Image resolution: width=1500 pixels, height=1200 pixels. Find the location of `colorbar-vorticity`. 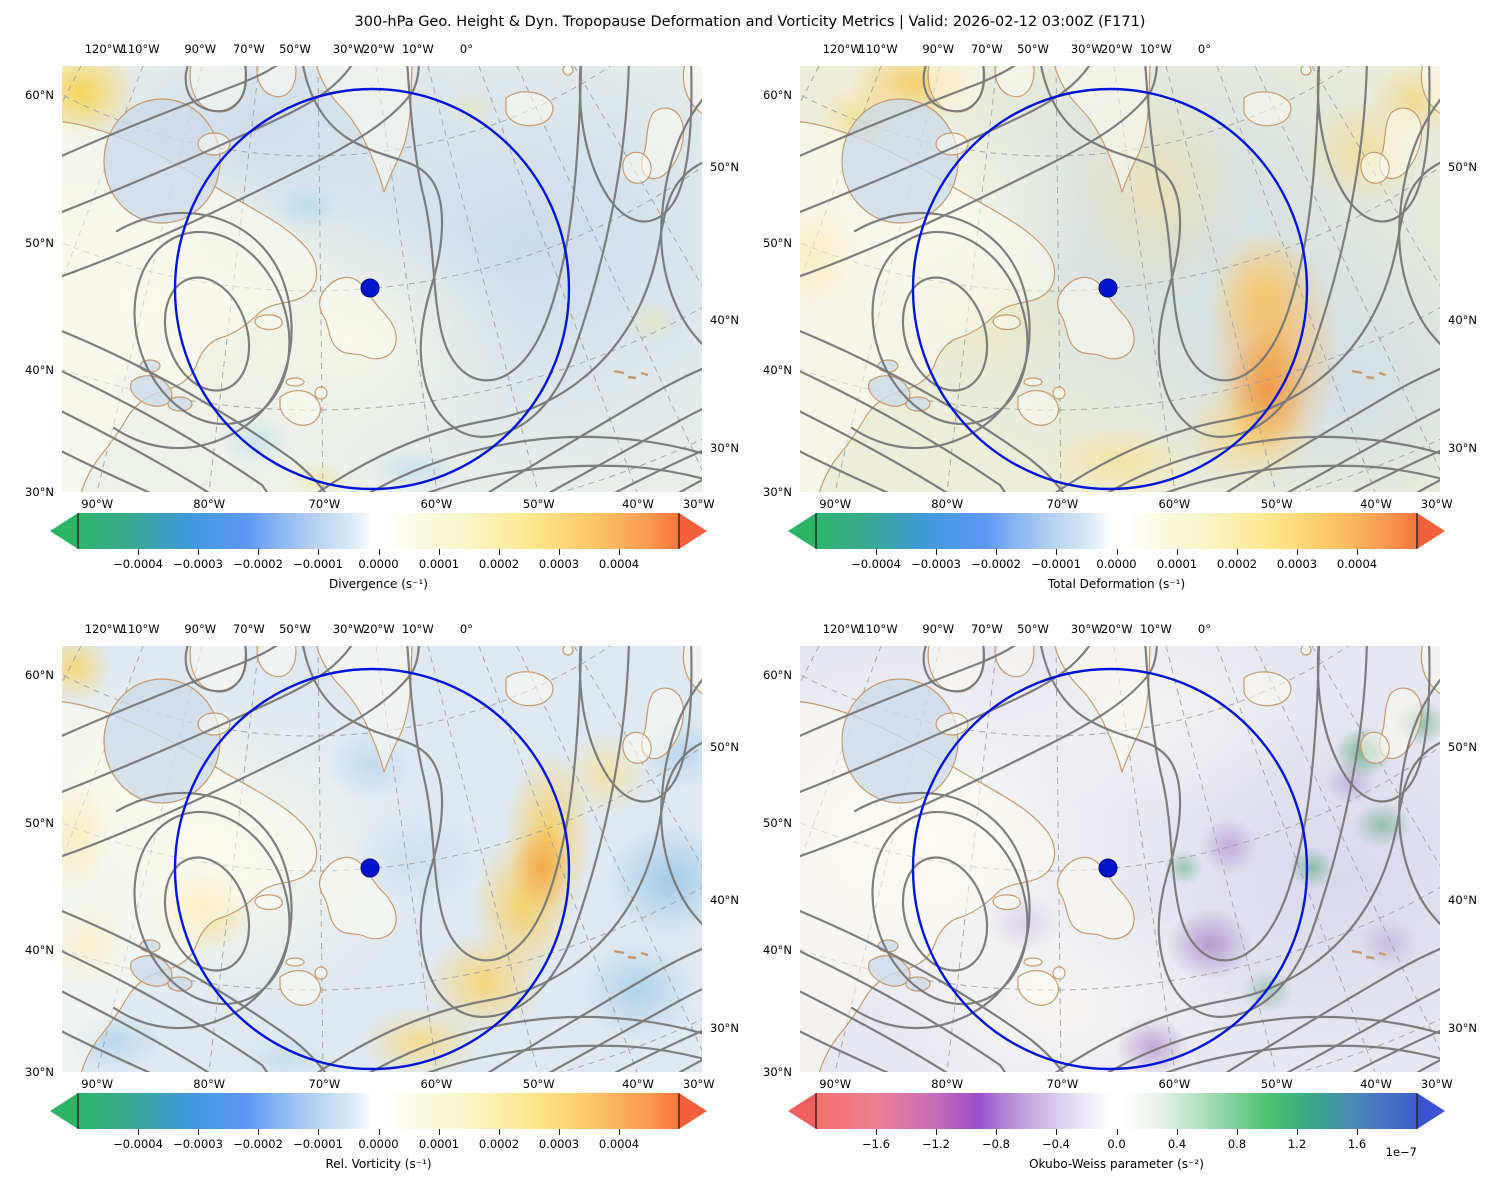

colorbar-vorticity is located at coordinates (378, 1111).